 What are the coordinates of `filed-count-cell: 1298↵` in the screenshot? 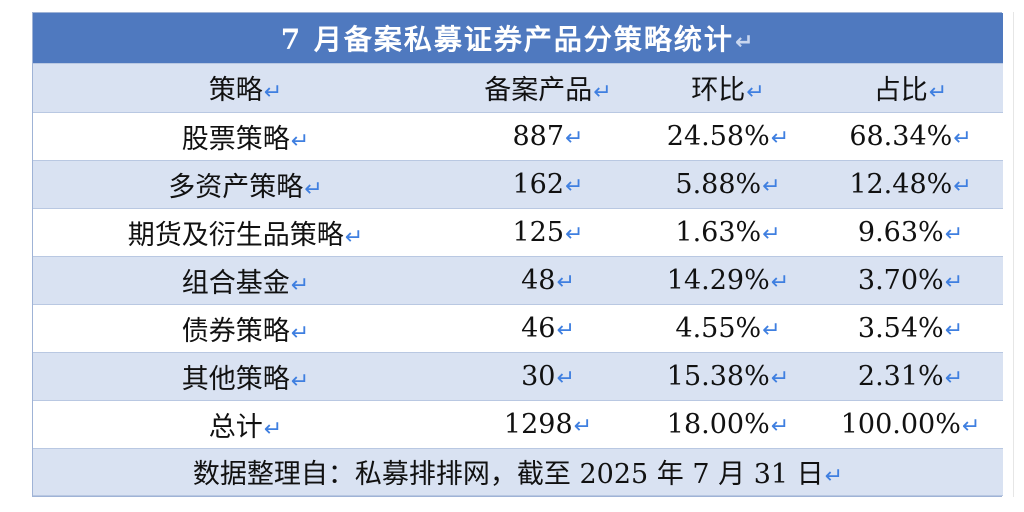 It's located at (548, 424).